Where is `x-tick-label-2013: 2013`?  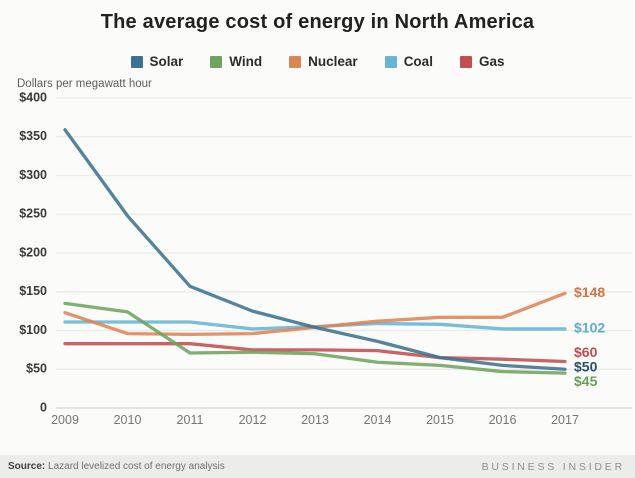
x-tick-label-2013: 2013 is located at coordinates (315, 420).